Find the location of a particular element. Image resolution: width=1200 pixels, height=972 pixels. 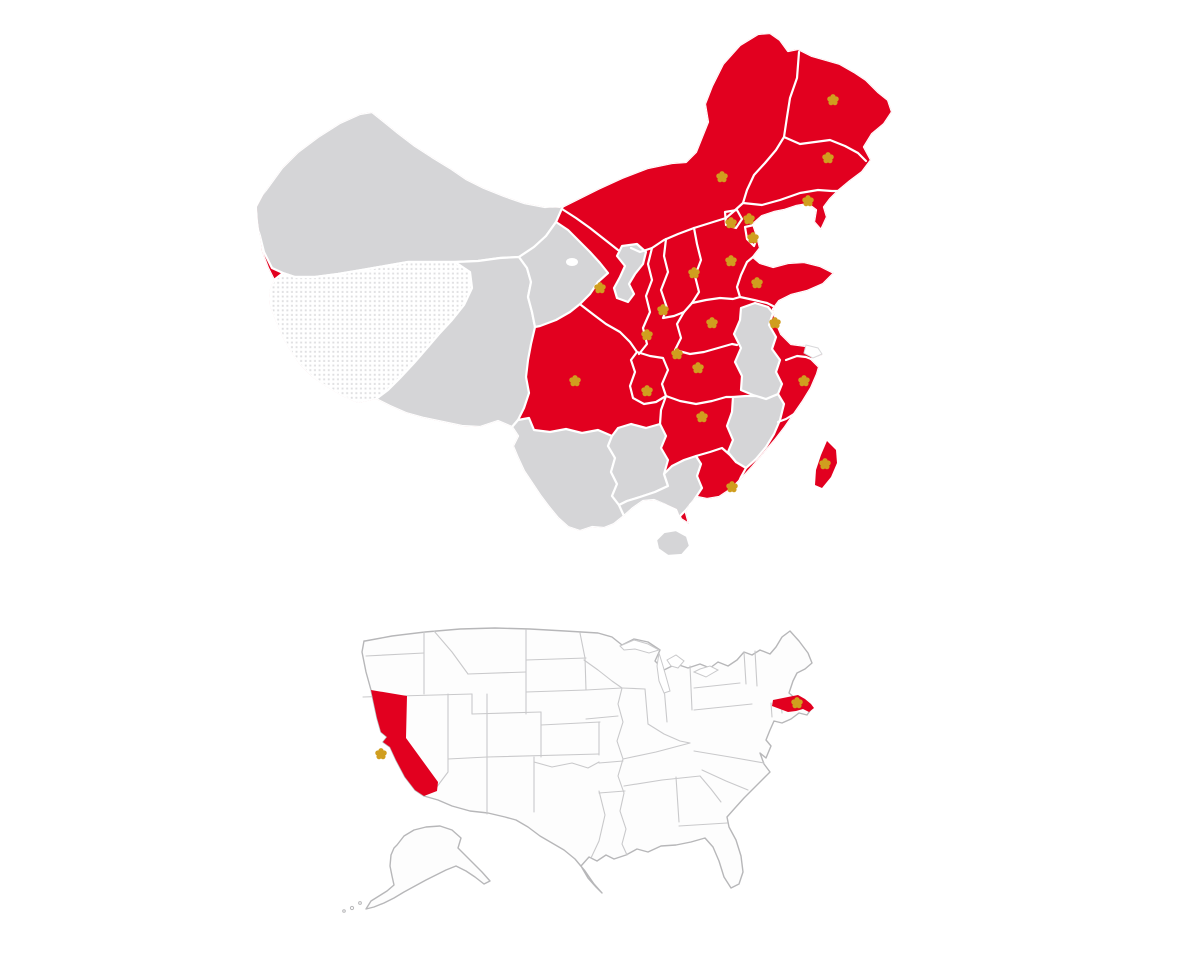

region-xinjiang is located at coordinates (411, 194).